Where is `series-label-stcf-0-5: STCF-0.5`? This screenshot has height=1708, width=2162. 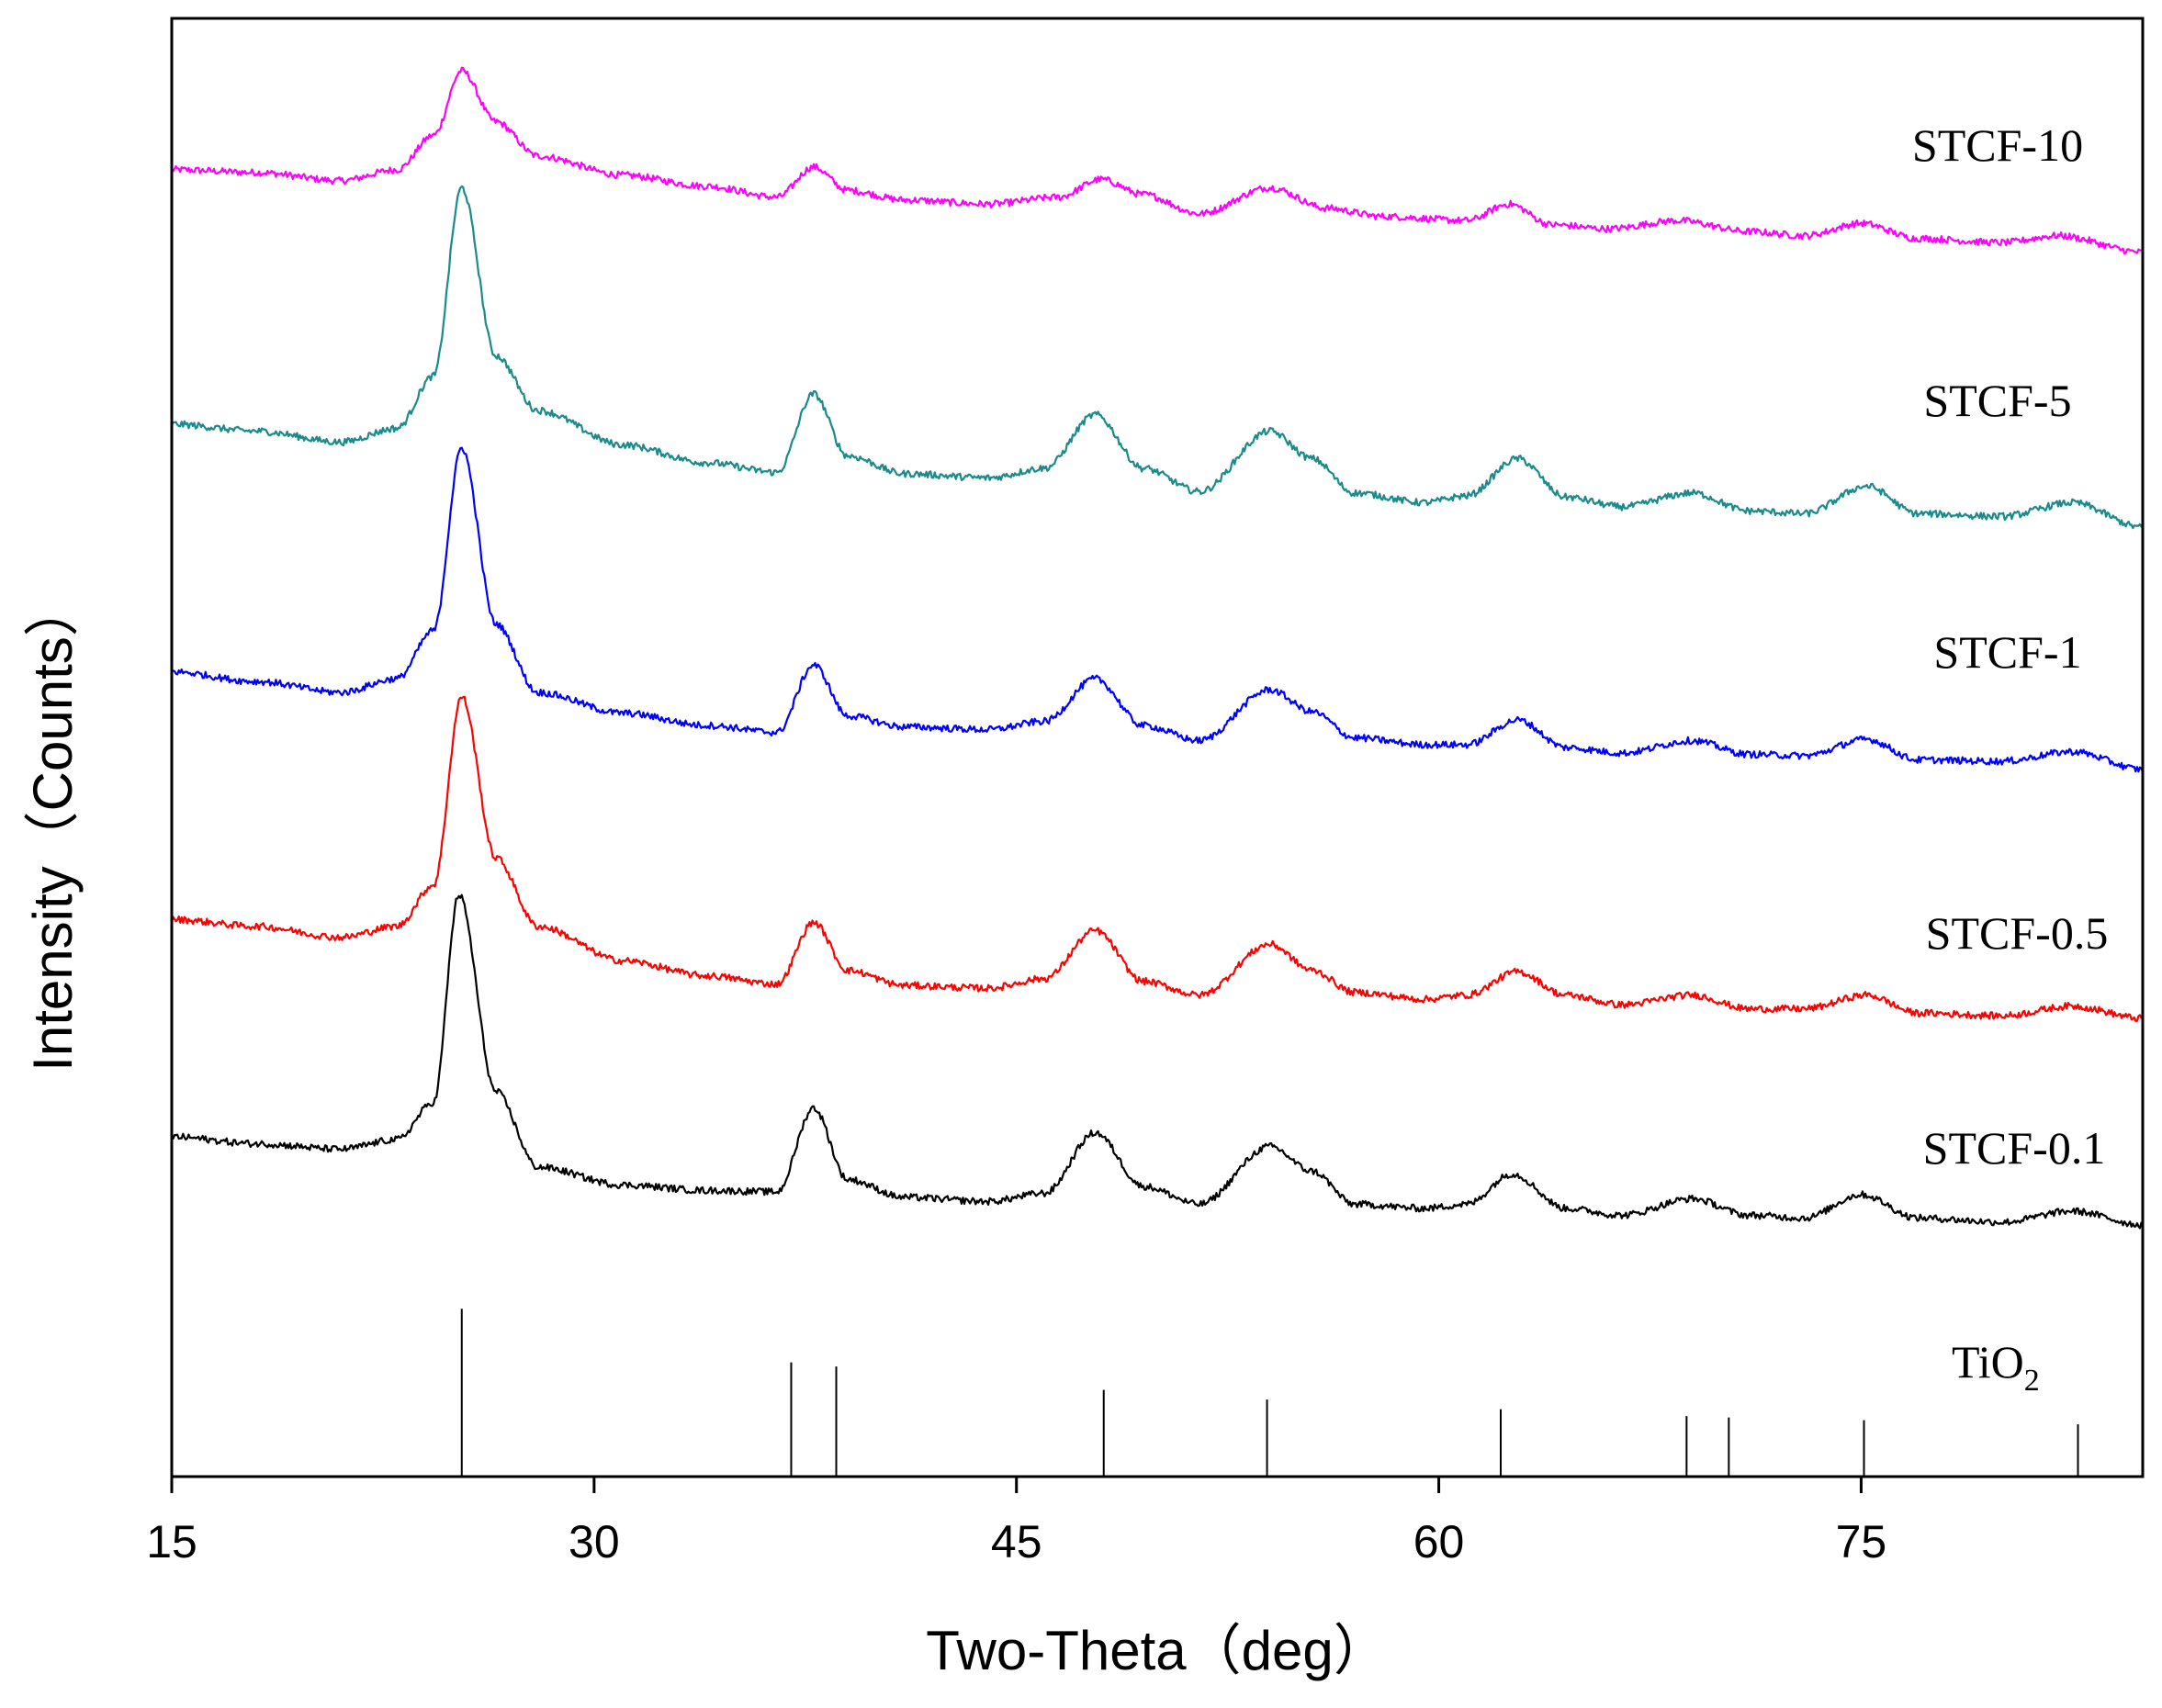 series-label-stcf-0-5: STCF-0.5 is located at coordinates (2017, 933).